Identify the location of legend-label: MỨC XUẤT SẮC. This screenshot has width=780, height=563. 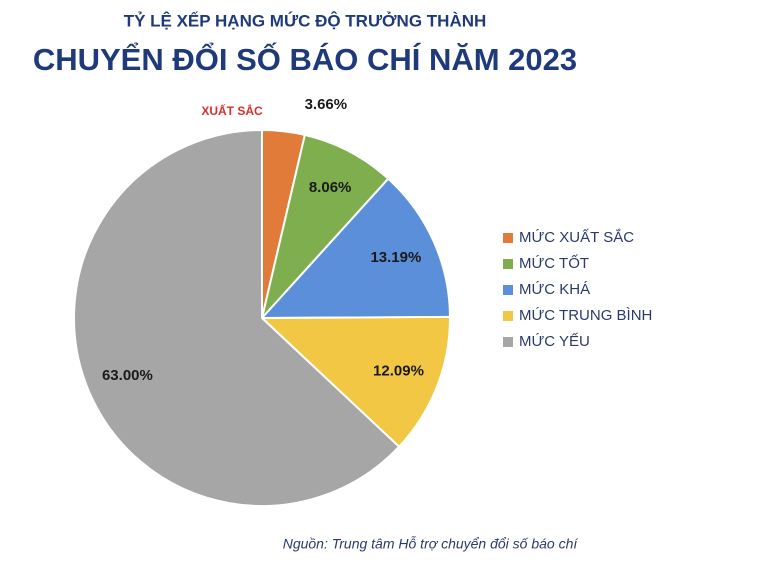
(576, 237).